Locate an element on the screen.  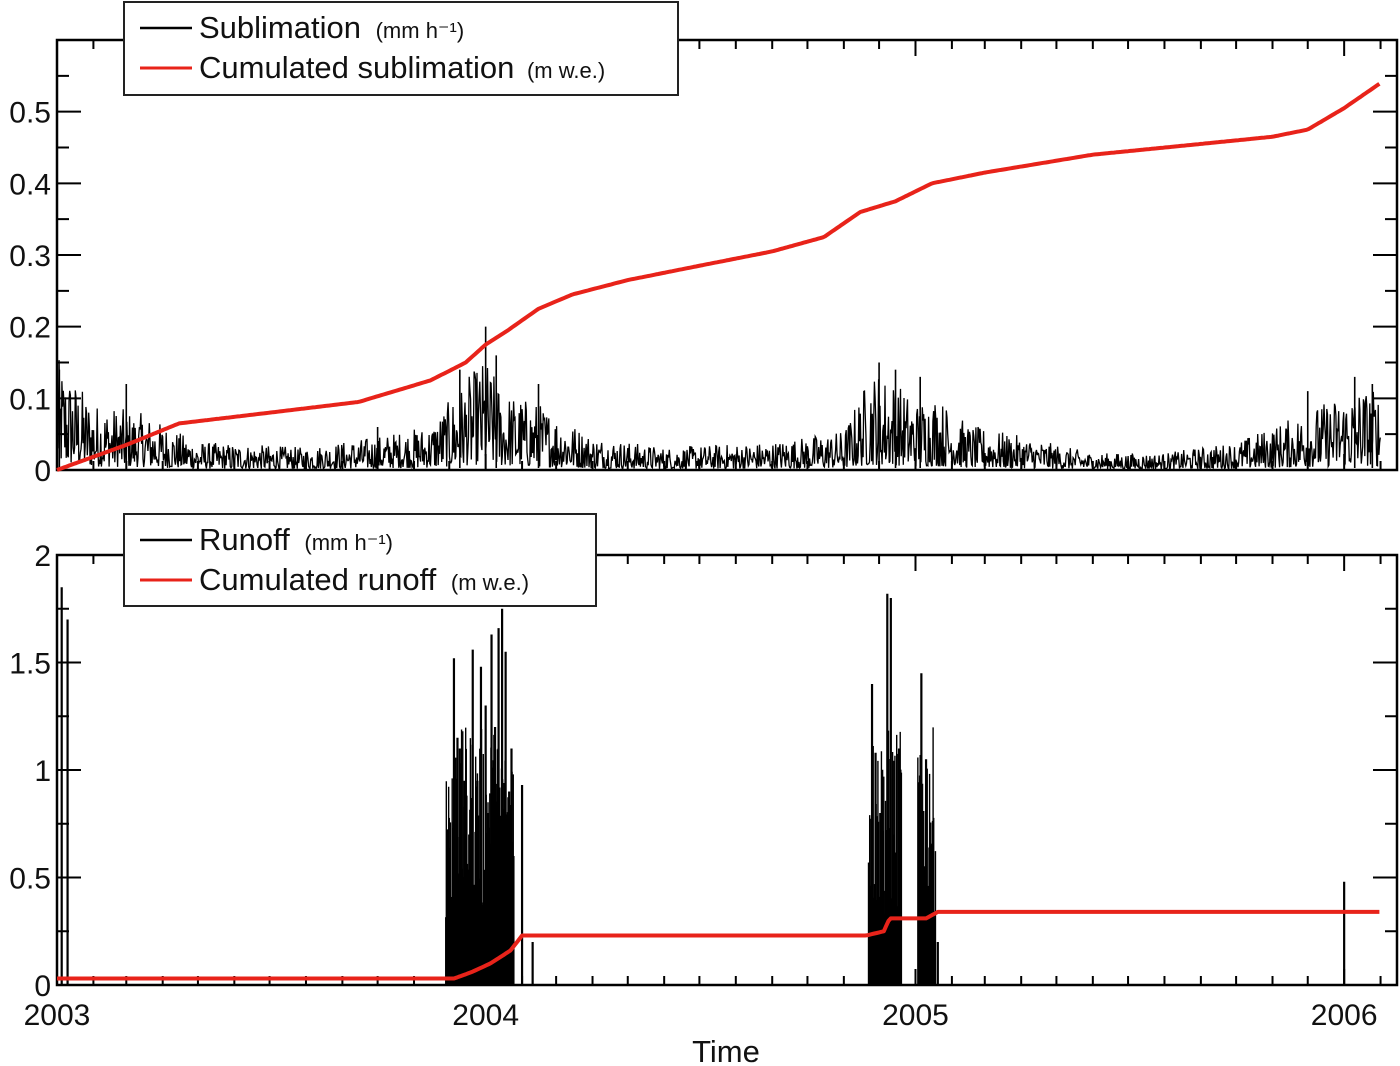
top-y-tick-label: 0.1 is located at coordinates (30, 399).